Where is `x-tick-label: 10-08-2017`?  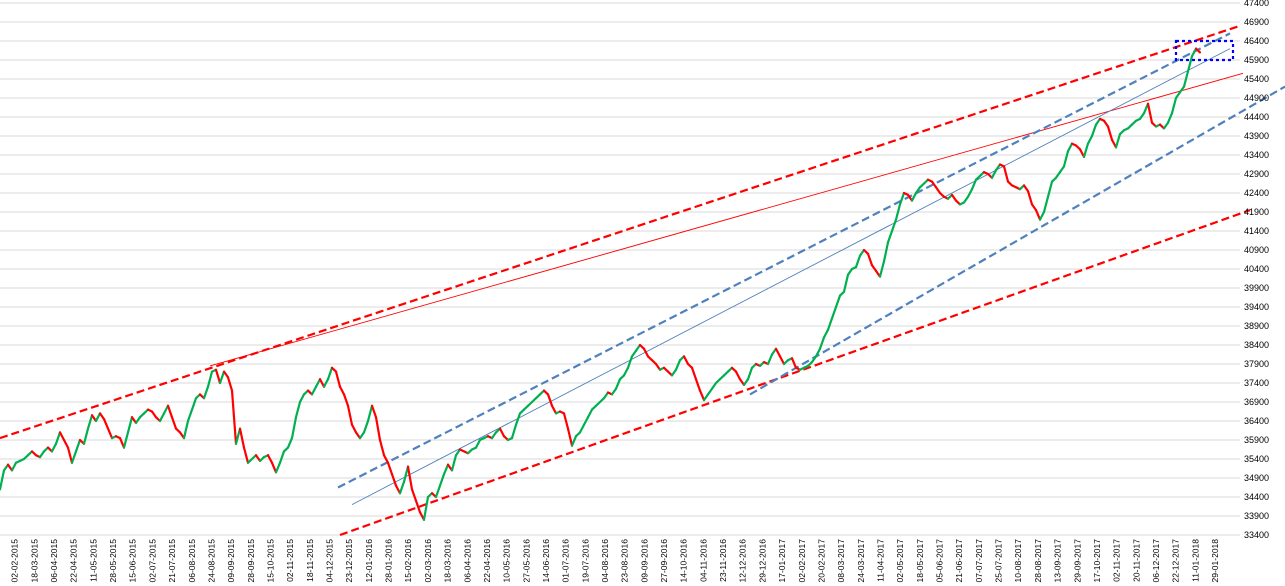
x-tick-label: 10-08-2017 is located at coordinates (1018, 561).